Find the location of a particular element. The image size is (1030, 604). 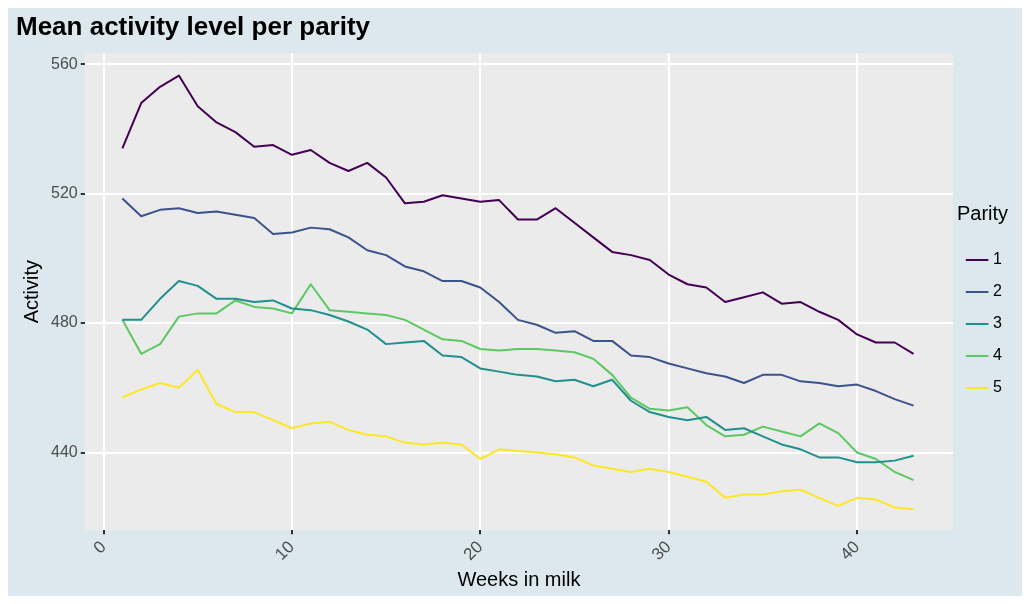

legend-label: 1 is located at coordinates (998, 259).